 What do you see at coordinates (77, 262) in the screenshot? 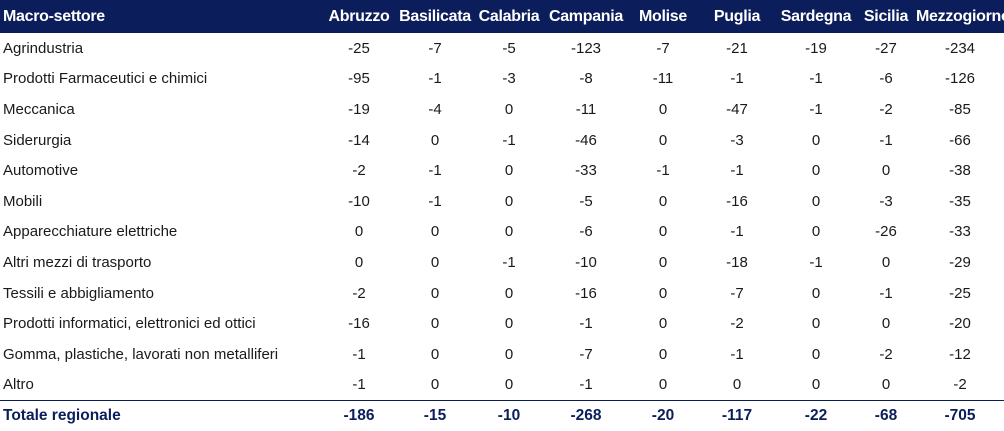
I see `row-label: Altri mezzi di trasporto` at bounding box center [77, 262].